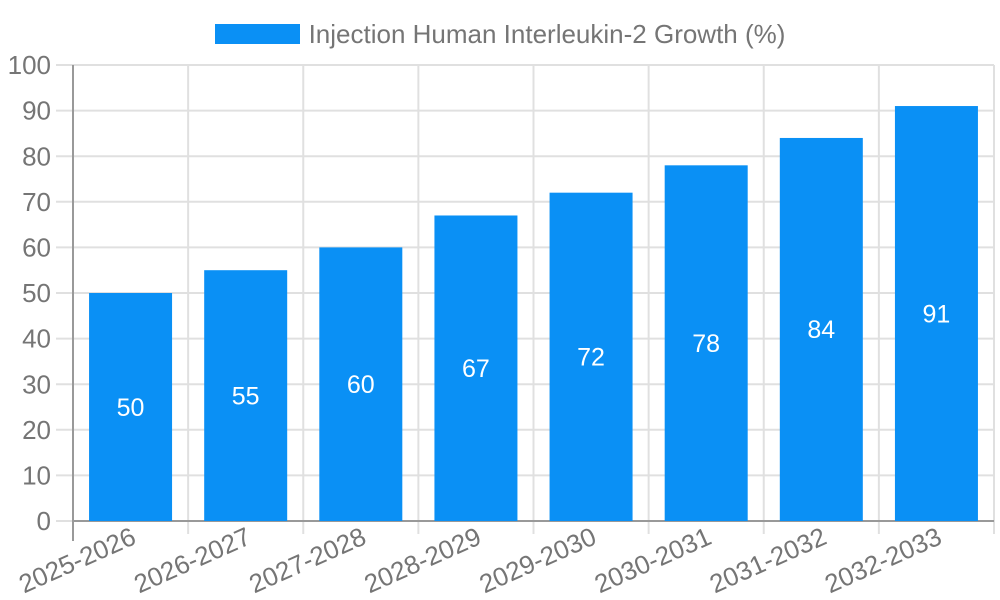 The width and height of the screenshot is (1000, 600). I want to click on chart-legend: Injection Human Interleukin-2 Growth (%), so click(500, 34).